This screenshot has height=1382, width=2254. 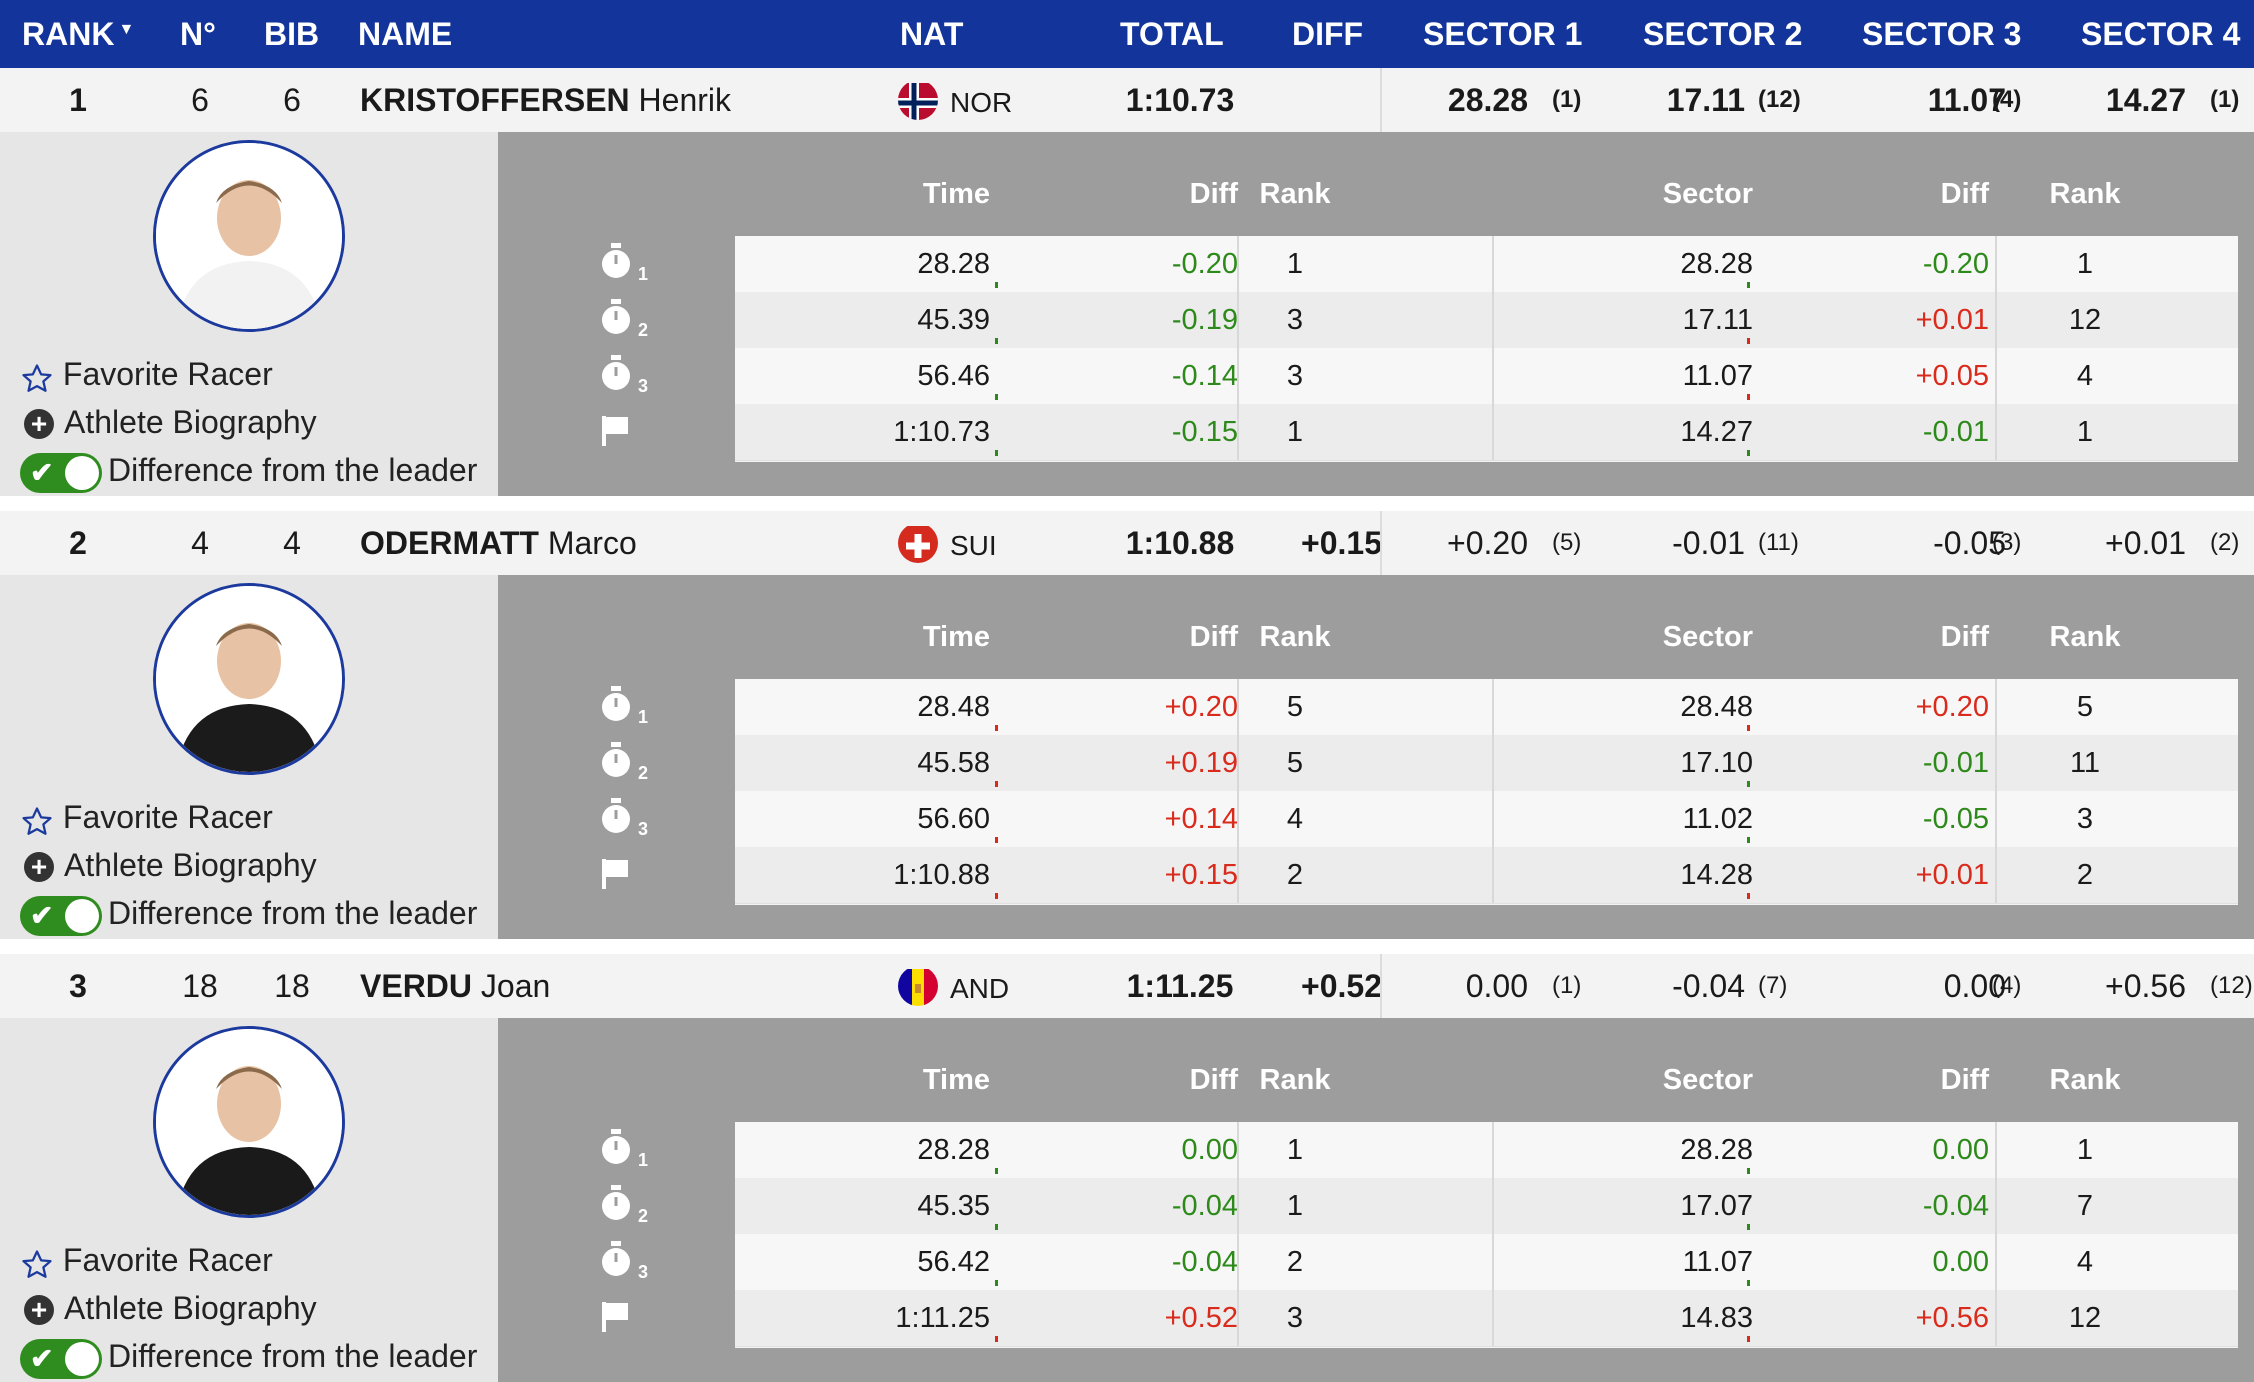 I want to click on header-rank: RANK ▼, so click(x=78, y=34).